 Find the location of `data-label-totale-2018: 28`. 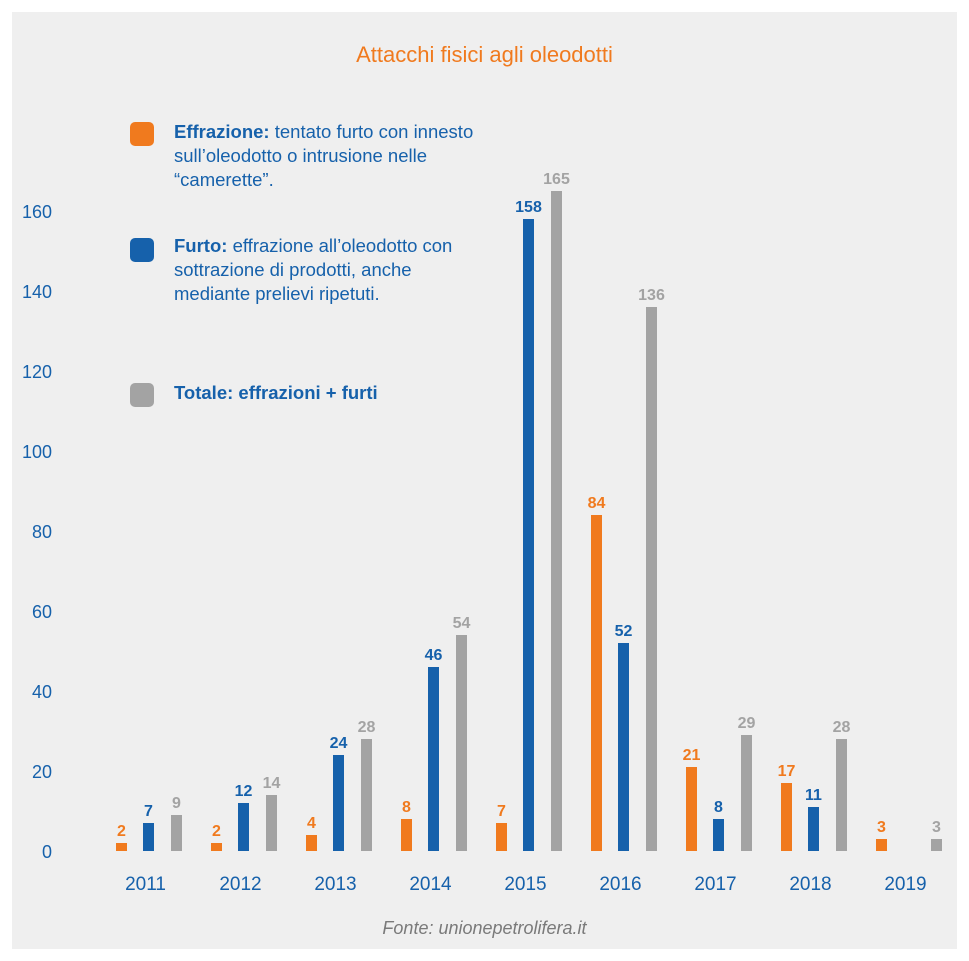

data-label-totale-2018: 28 is located at coordinates (842, 727).